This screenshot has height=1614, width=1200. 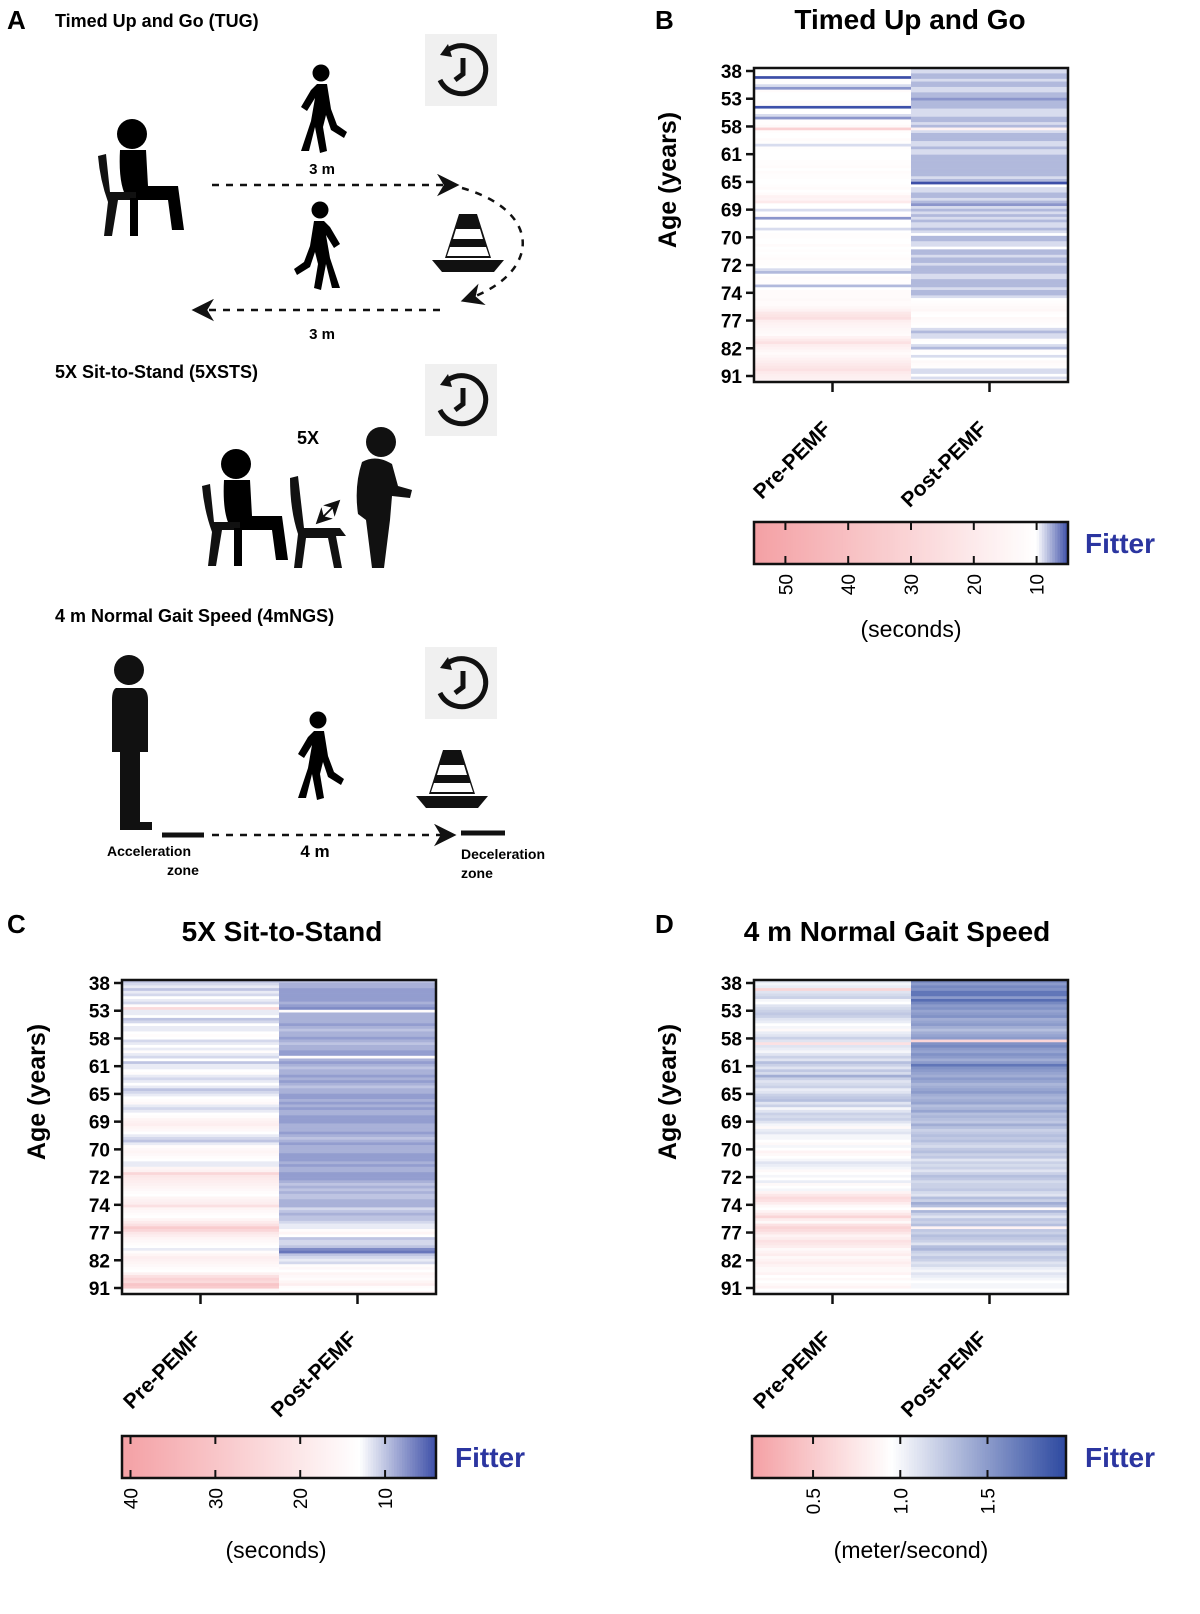 I want to click on y-tick-label: 65, so click(x=100, y=1095).